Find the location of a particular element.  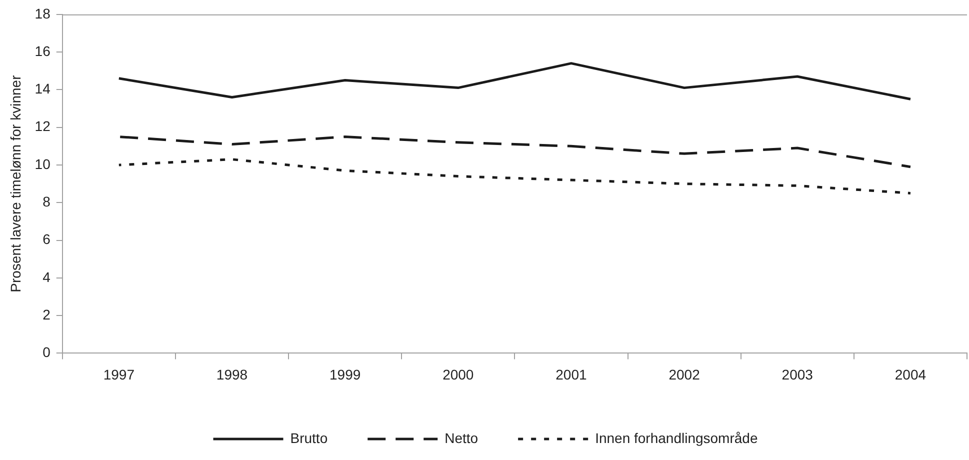

y-tick-label: 4 is located at coordinates (46, 276).